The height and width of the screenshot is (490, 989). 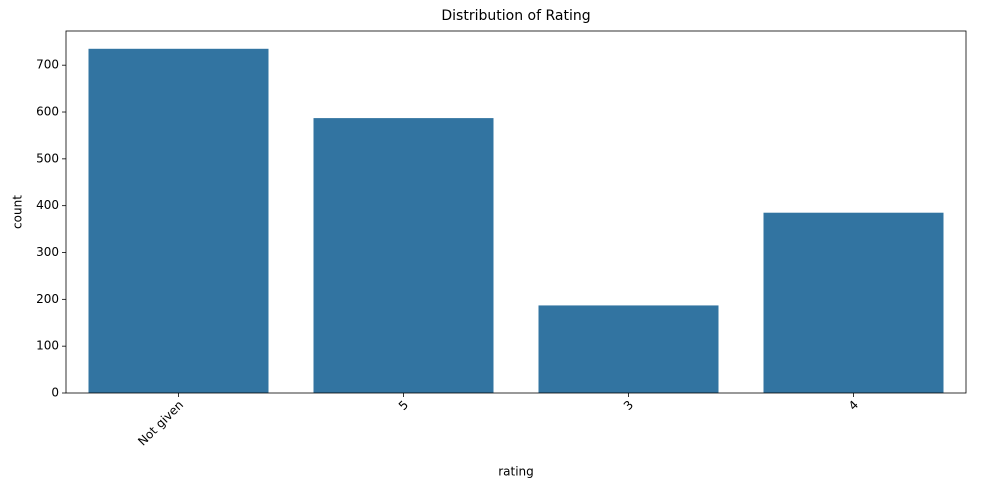 What do you see at coordinates (516, 472) in the screenshot?
I see `x-axis-label: rating` at bounding box center [516, 472].